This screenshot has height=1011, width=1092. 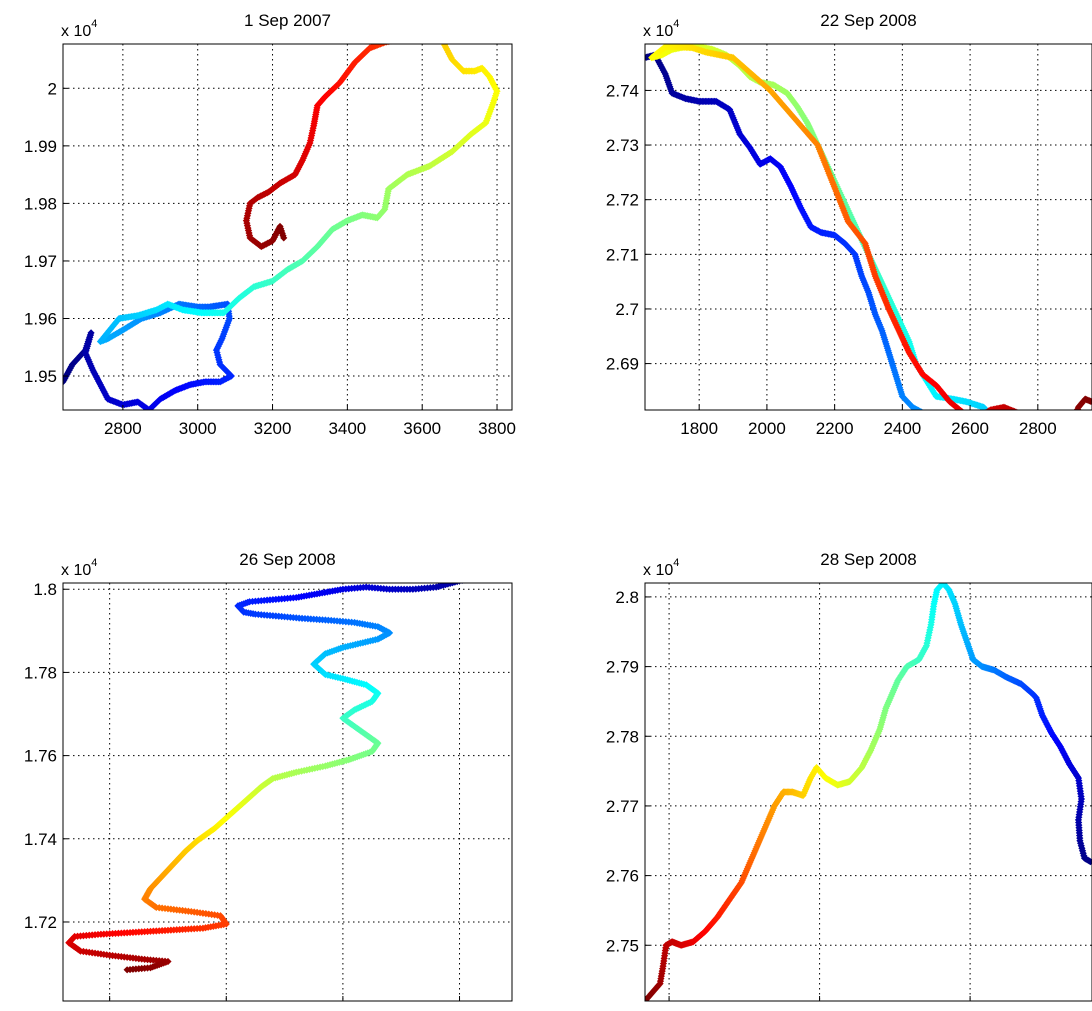 I want to click on x-tick-label: 3600, so click(x=422, y=428).